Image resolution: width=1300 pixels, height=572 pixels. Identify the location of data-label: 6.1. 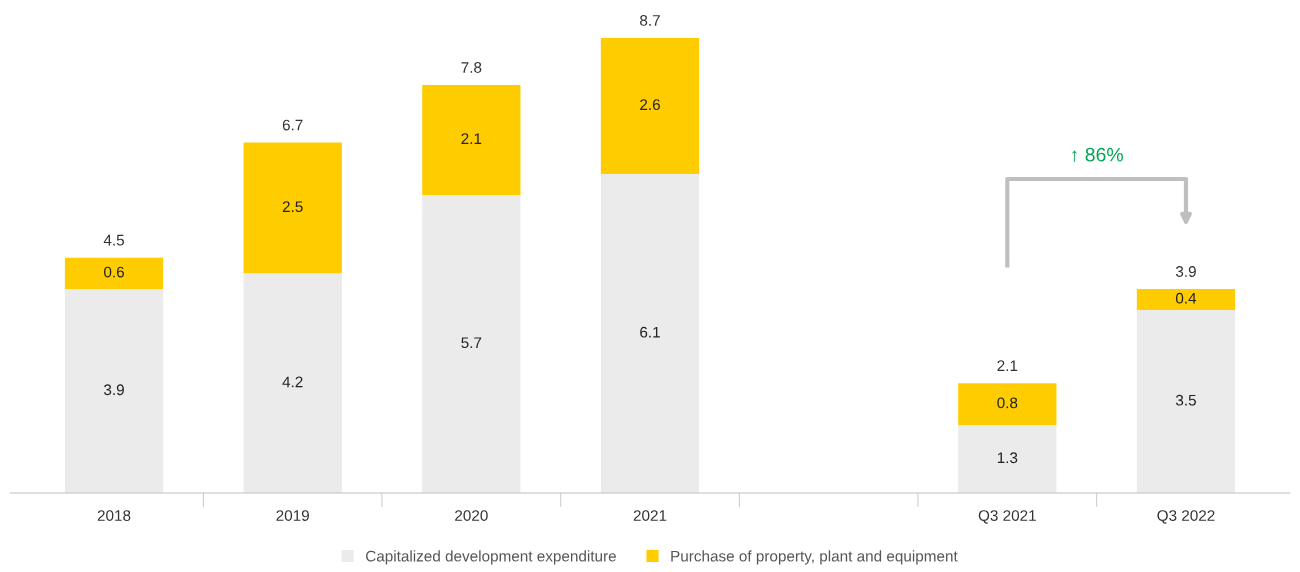
(650, 332).